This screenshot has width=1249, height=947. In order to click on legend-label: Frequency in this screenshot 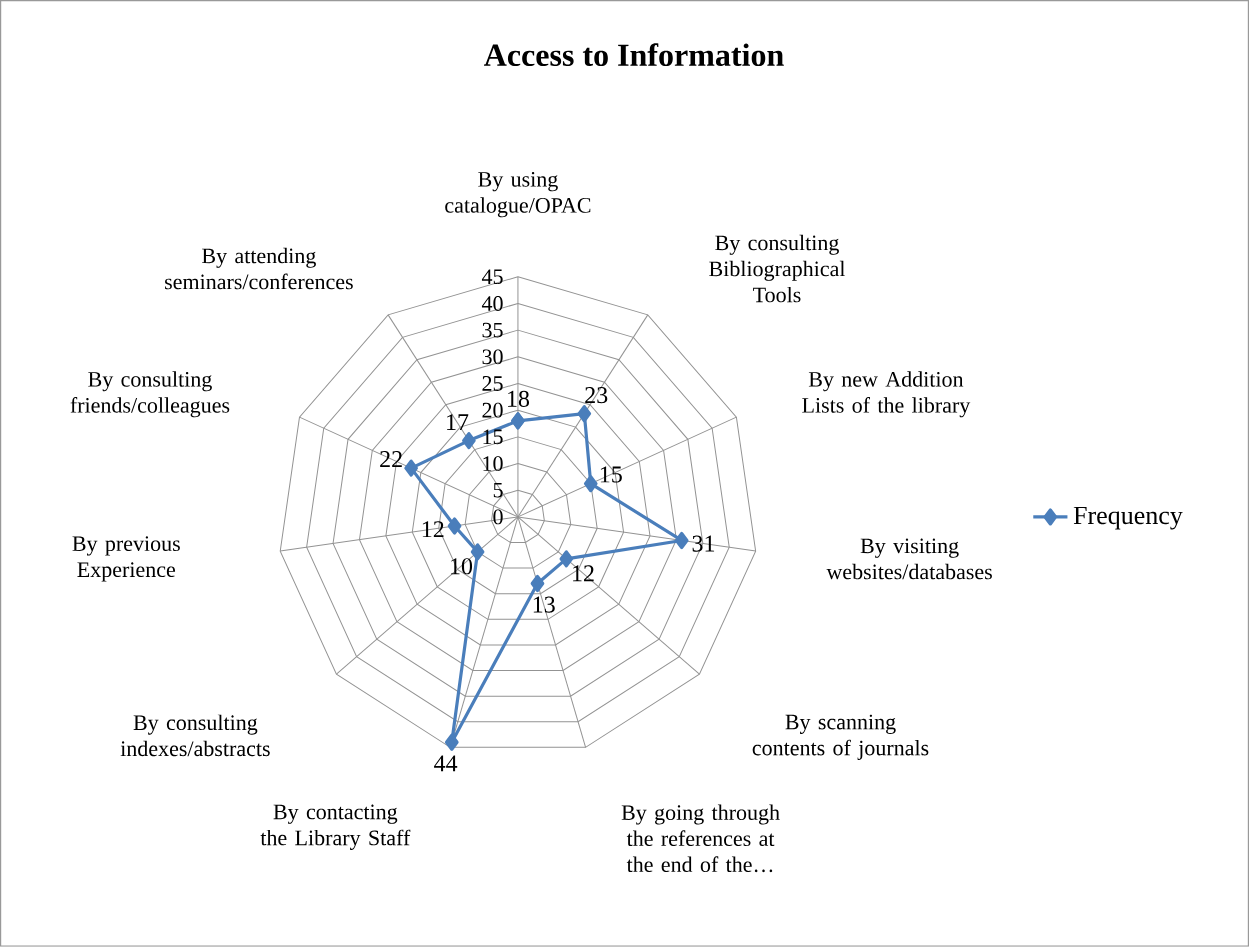, I will do `click(1128, 518)`.